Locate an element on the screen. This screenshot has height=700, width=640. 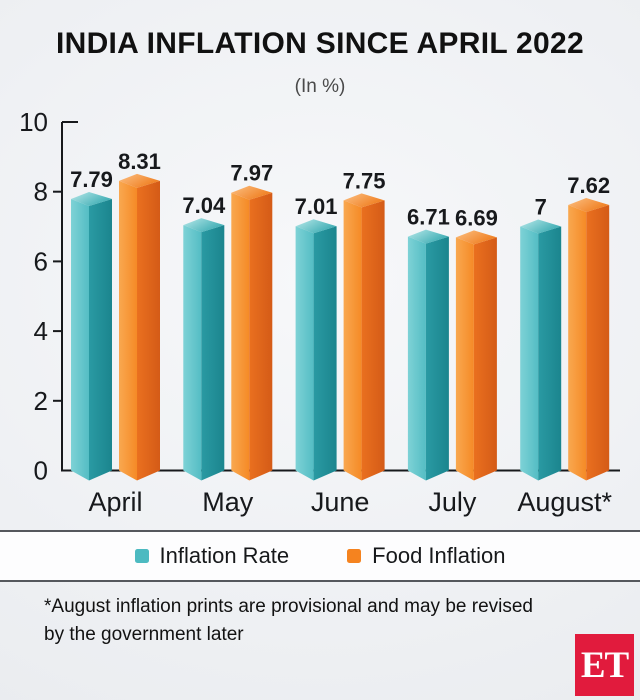
bar-inflation-rate-April: 7.79 is located at coordinates (91, 324).